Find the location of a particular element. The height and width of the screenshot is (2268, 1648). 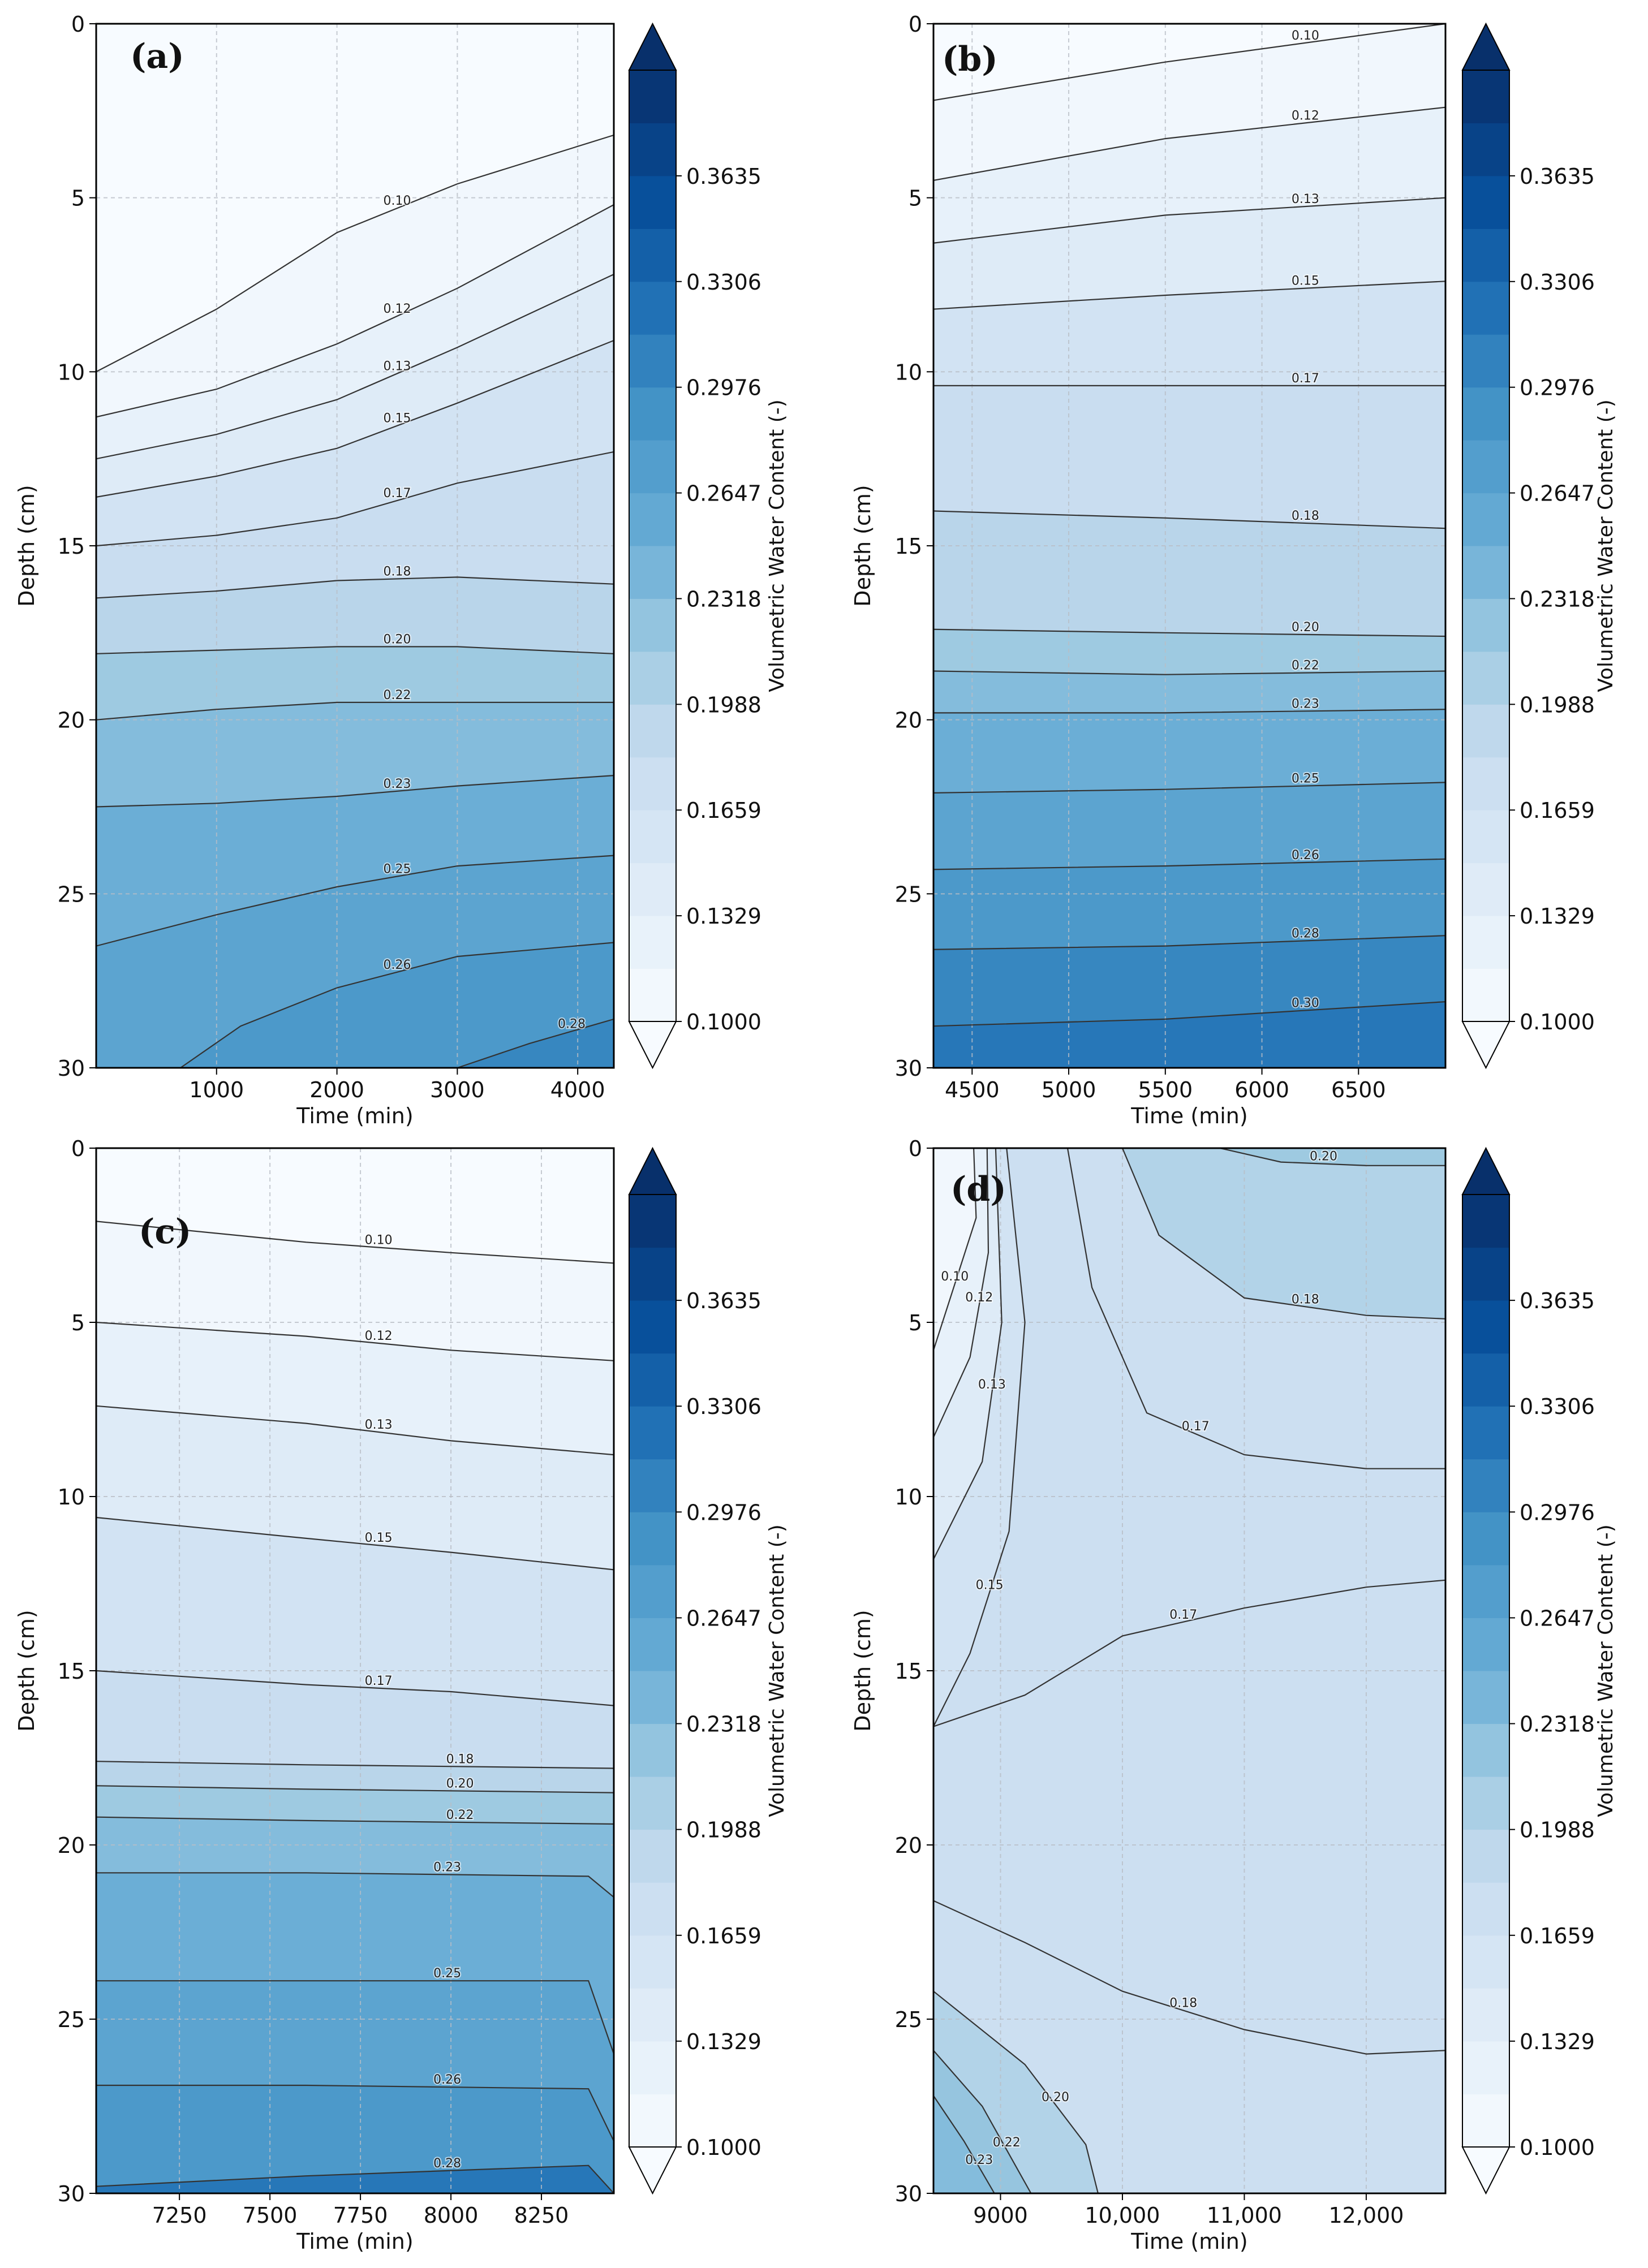

y-tick-label: 25 is located at coordinates (908, 2019).